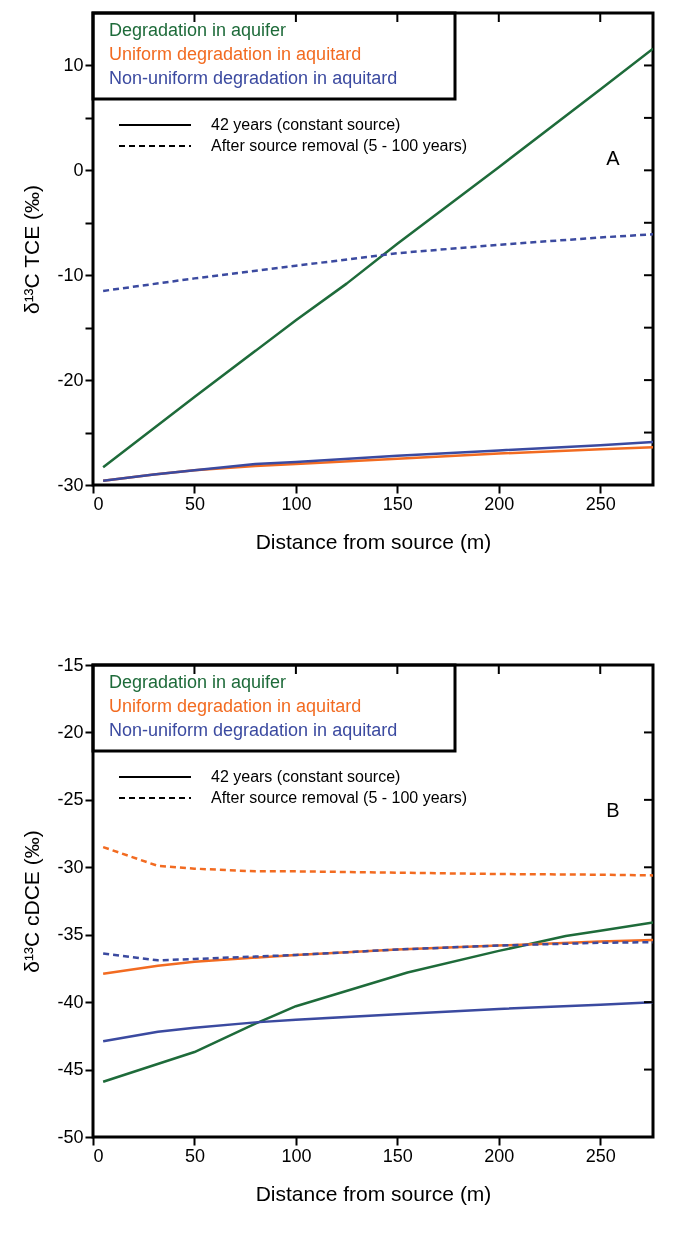 This screenshot has width=680, height=1239. What do you see at coordinates (70, 1136) in the screenshot?
I see `y-tick-label: -50` at bounding box center [70, 1136].